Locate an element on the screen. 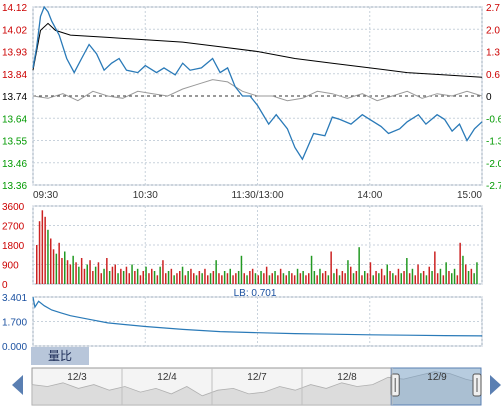  time-tick-label: 10:30 is located at coordinates (145, 195).